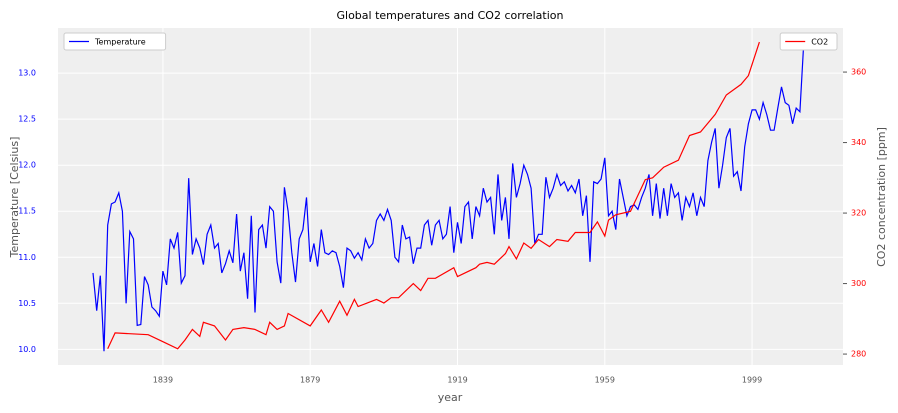 The image size is (898, 413). I want to click on y2-tick-label: 360, so click(858, 72).